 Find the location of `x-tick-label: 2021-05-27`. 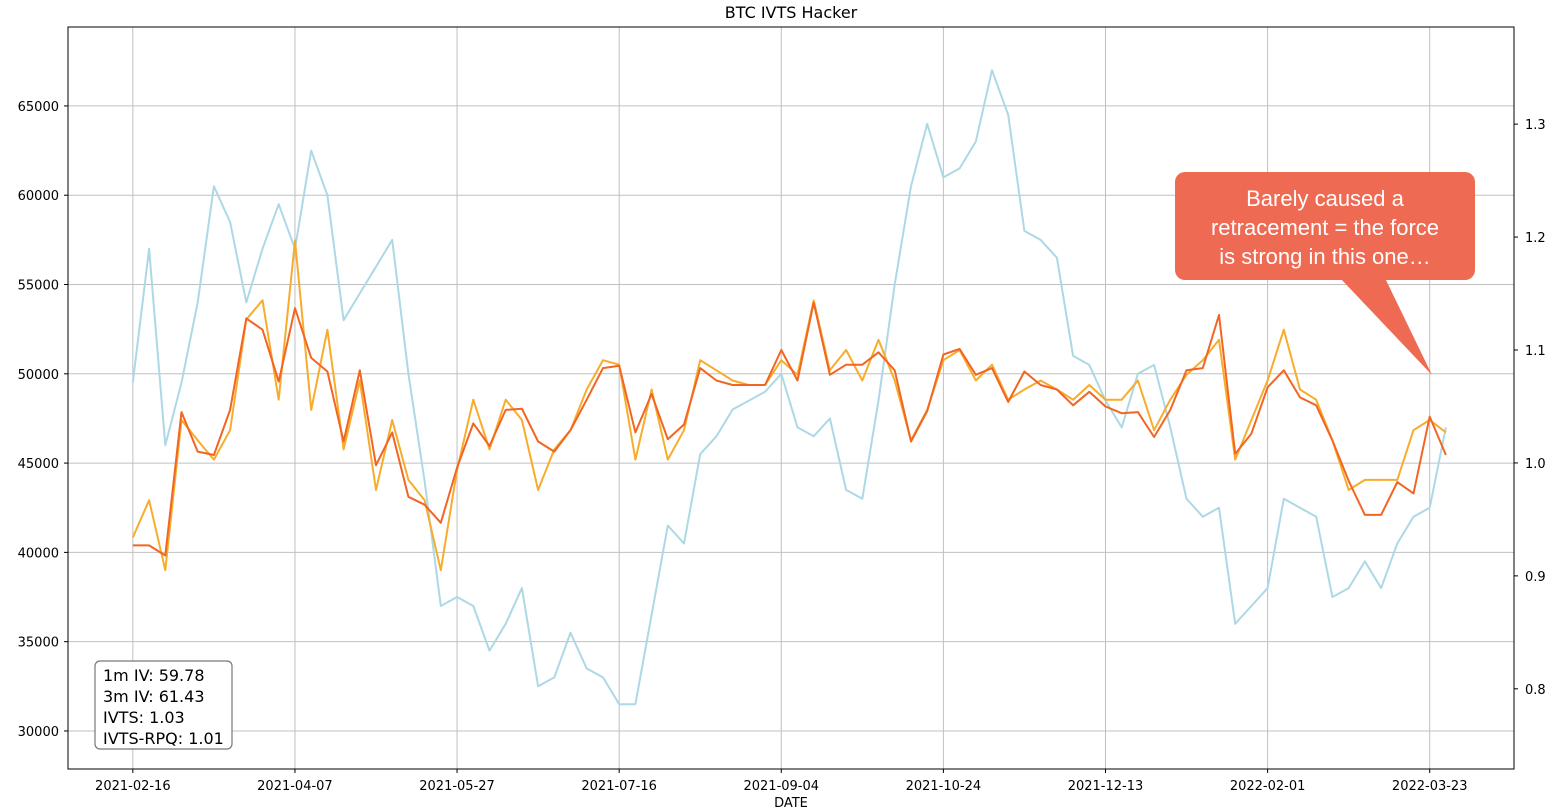

x-tick-label: 2021-05-27 is located at coordinates (457, 786).